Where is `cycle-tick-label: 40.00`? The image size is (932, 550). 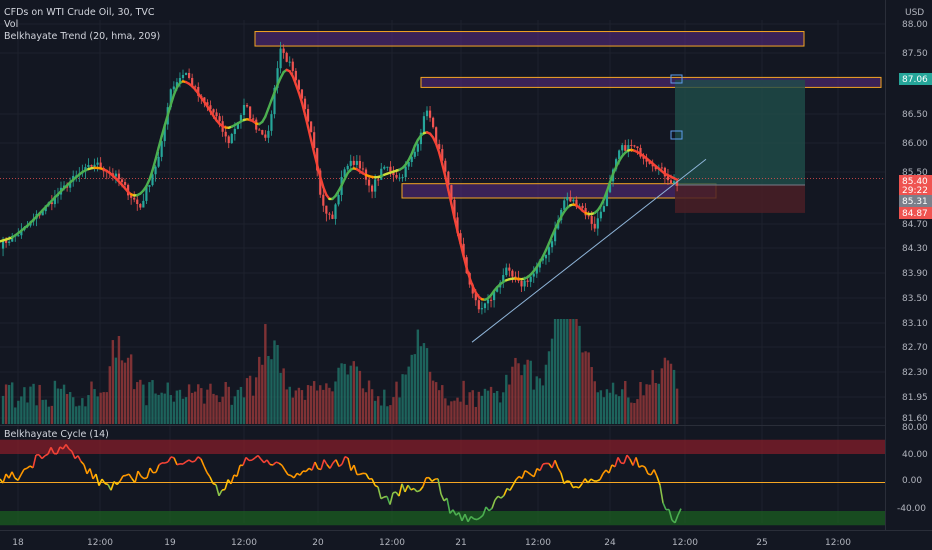 cycle-tick-label: 40.00 is located at coordinates (915, 455).